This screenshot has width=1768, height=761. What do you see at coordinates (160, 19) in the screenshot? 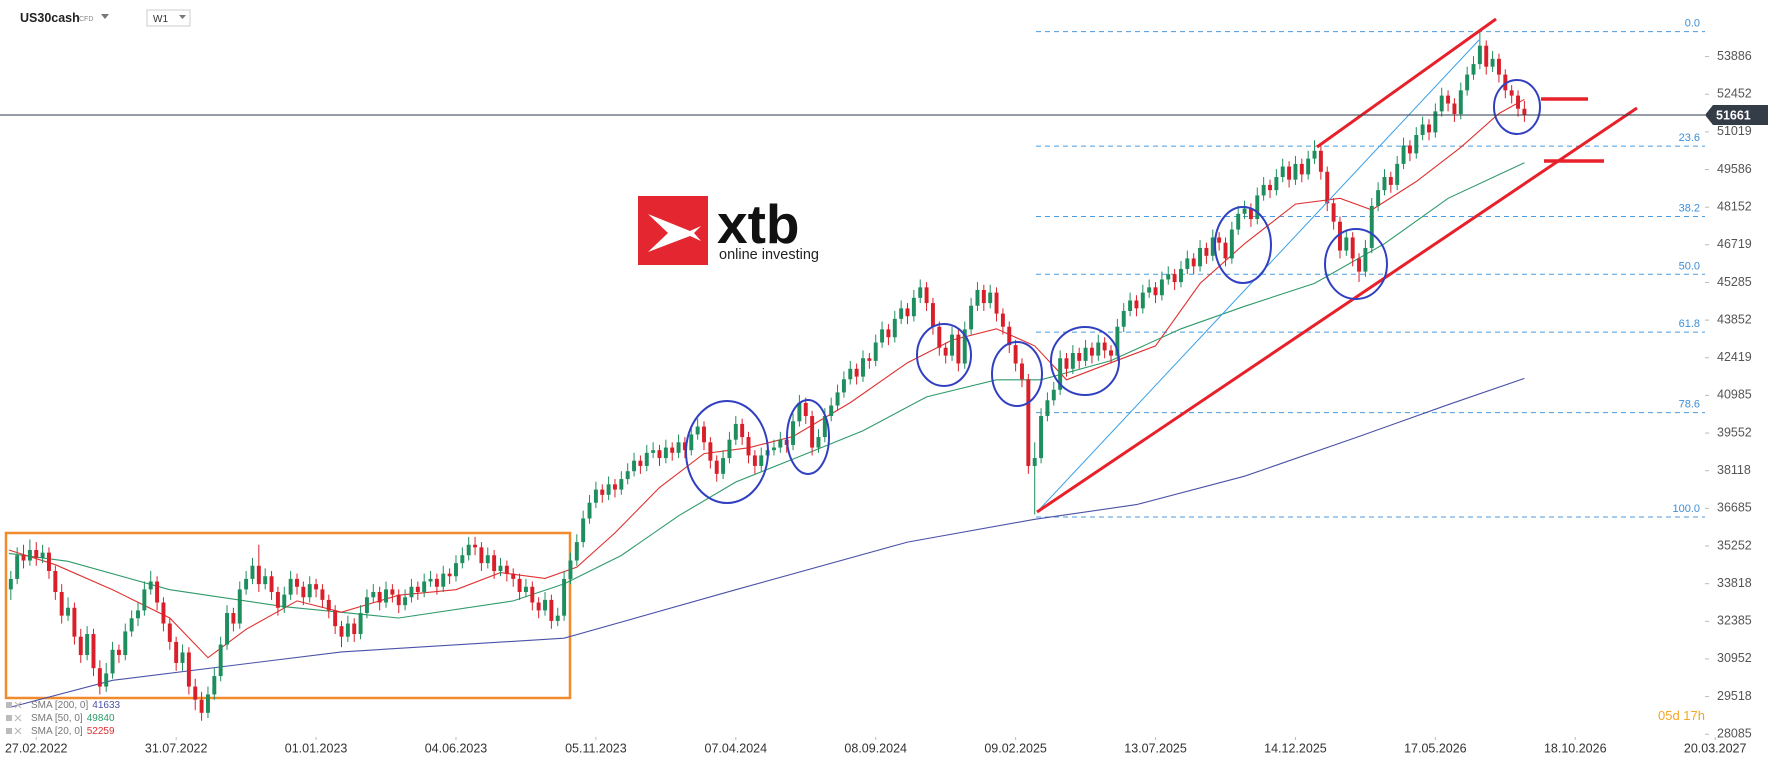
I see `timeframe: W1` at bounding box center [160, 19].